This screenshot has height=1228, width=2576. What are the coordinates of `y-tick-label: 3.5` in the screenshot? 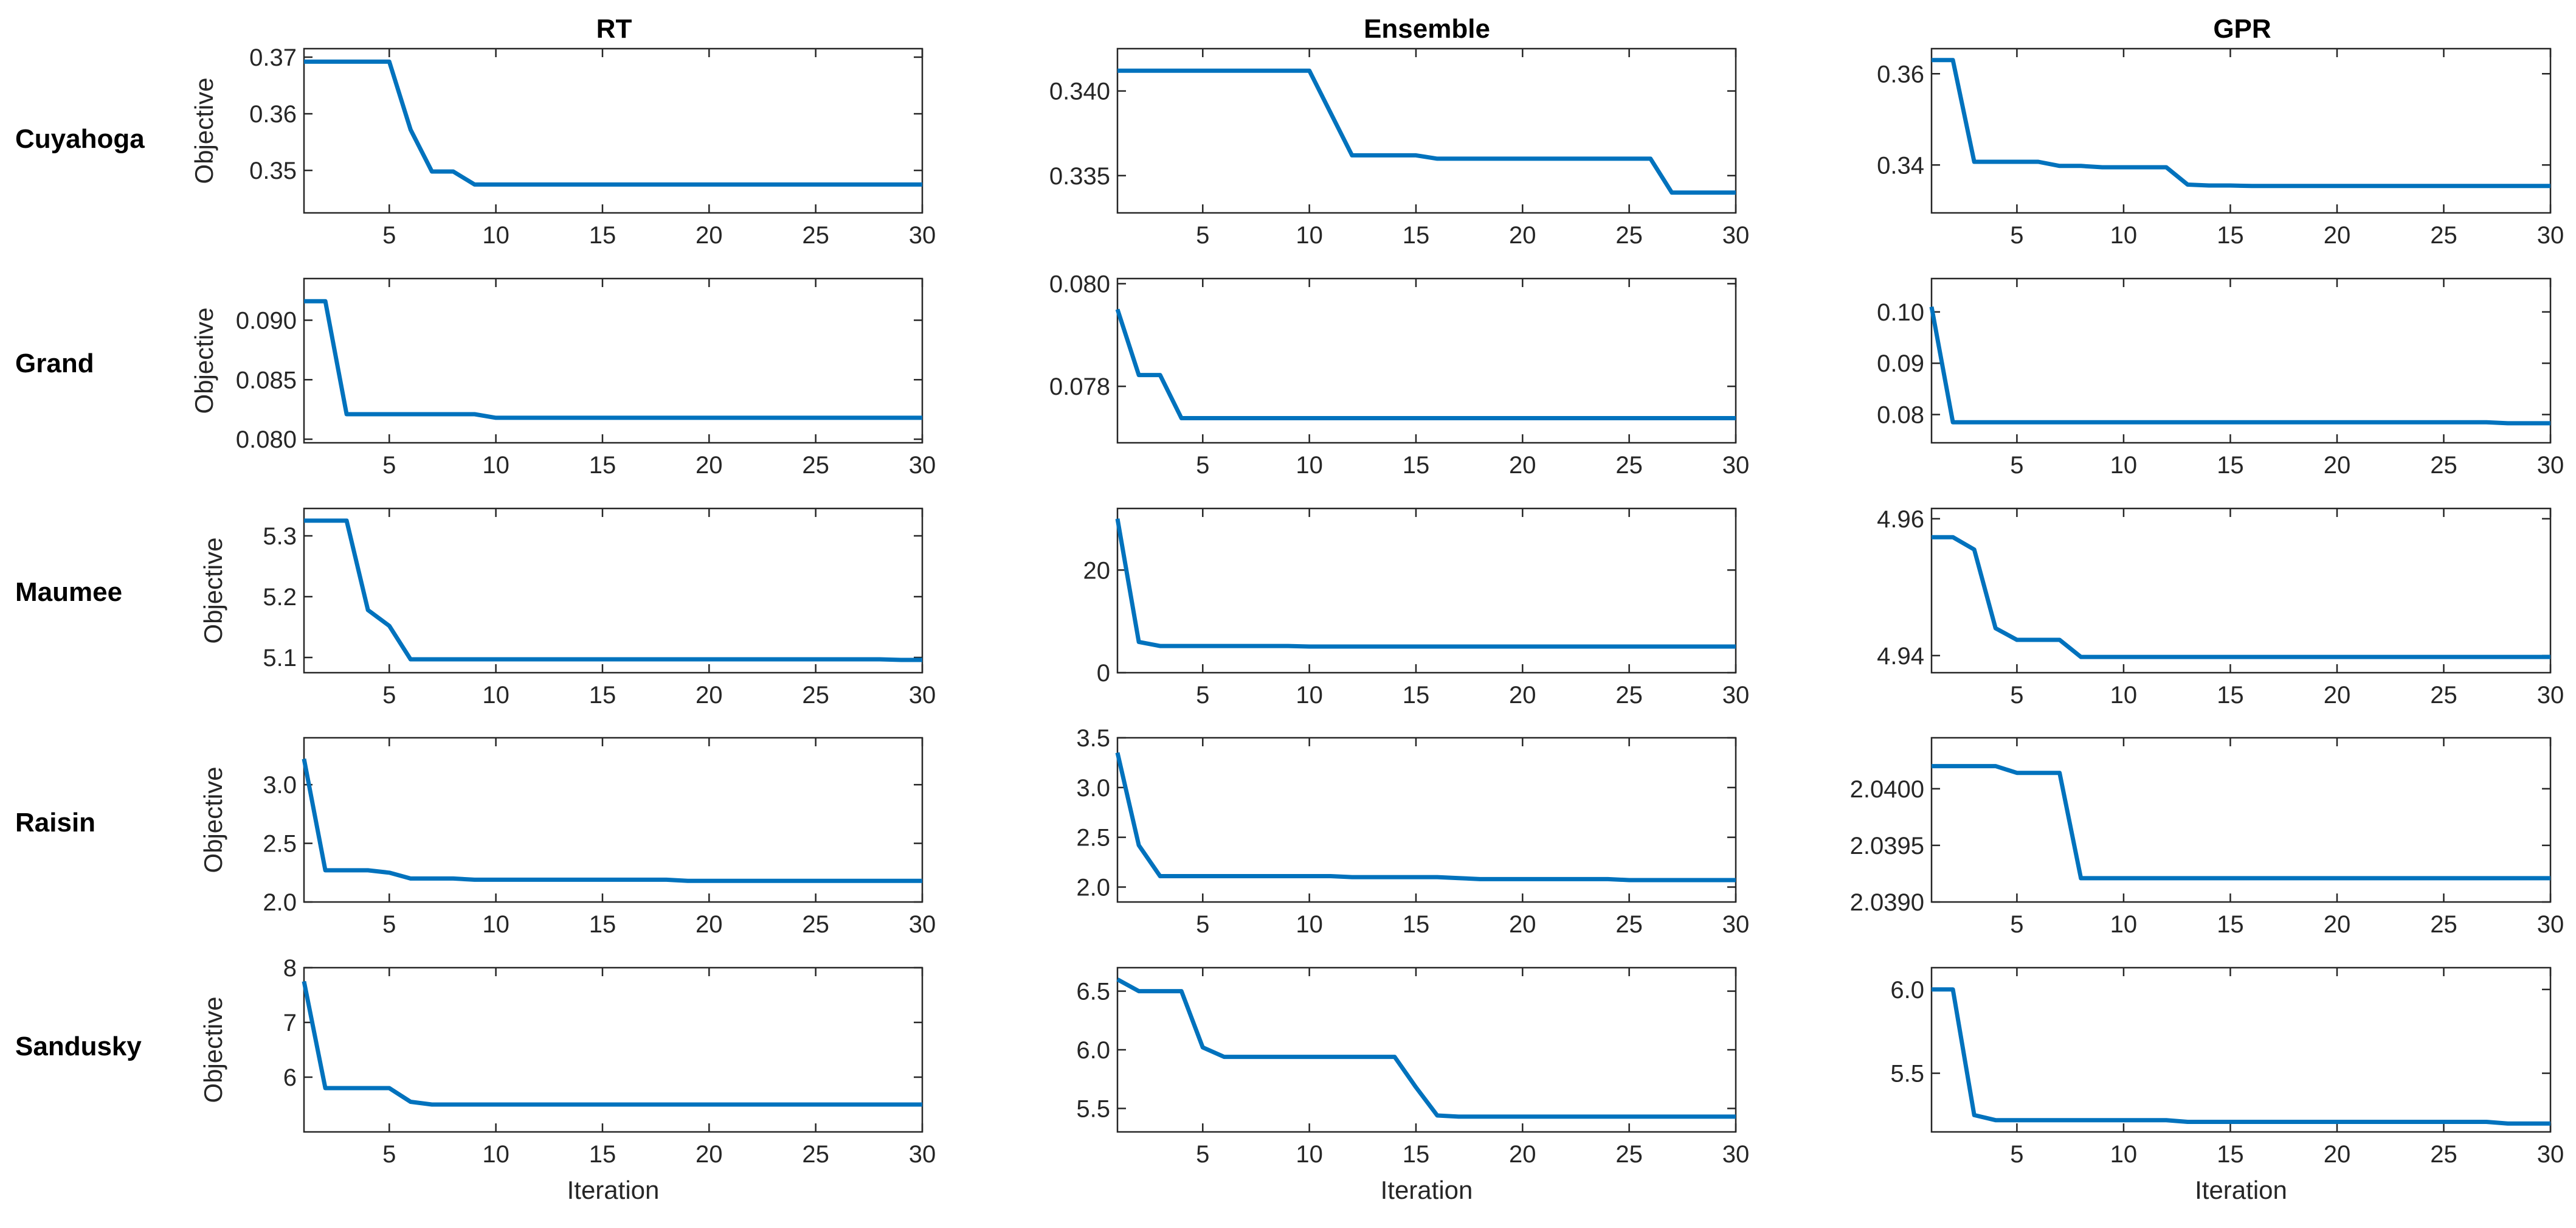 It's located at (1093, 738).